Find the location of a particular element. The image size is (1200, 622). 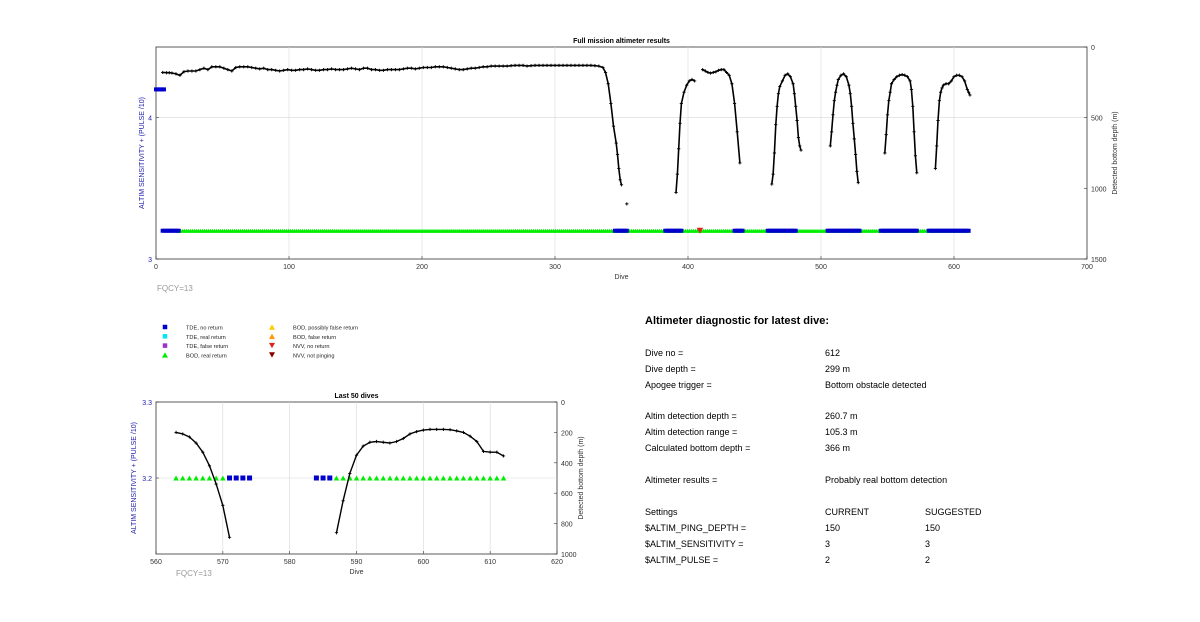

last50-x-tick-label: 570 is located at coordinates (223, 562).